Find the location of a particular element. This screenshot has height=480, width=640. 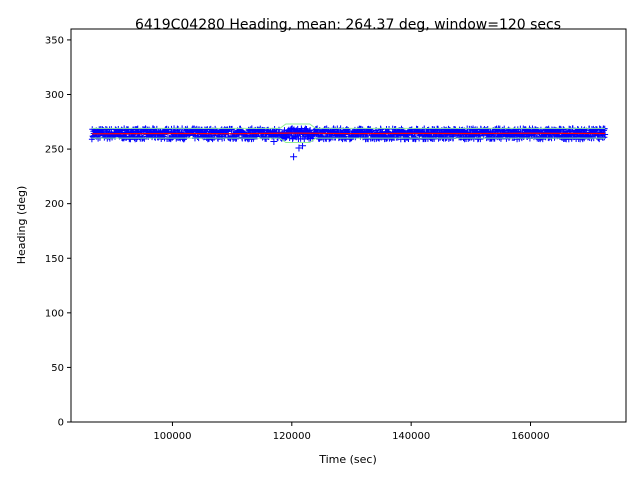

y-axis-label: Heading (deg) is located at coordinates (21, 225).